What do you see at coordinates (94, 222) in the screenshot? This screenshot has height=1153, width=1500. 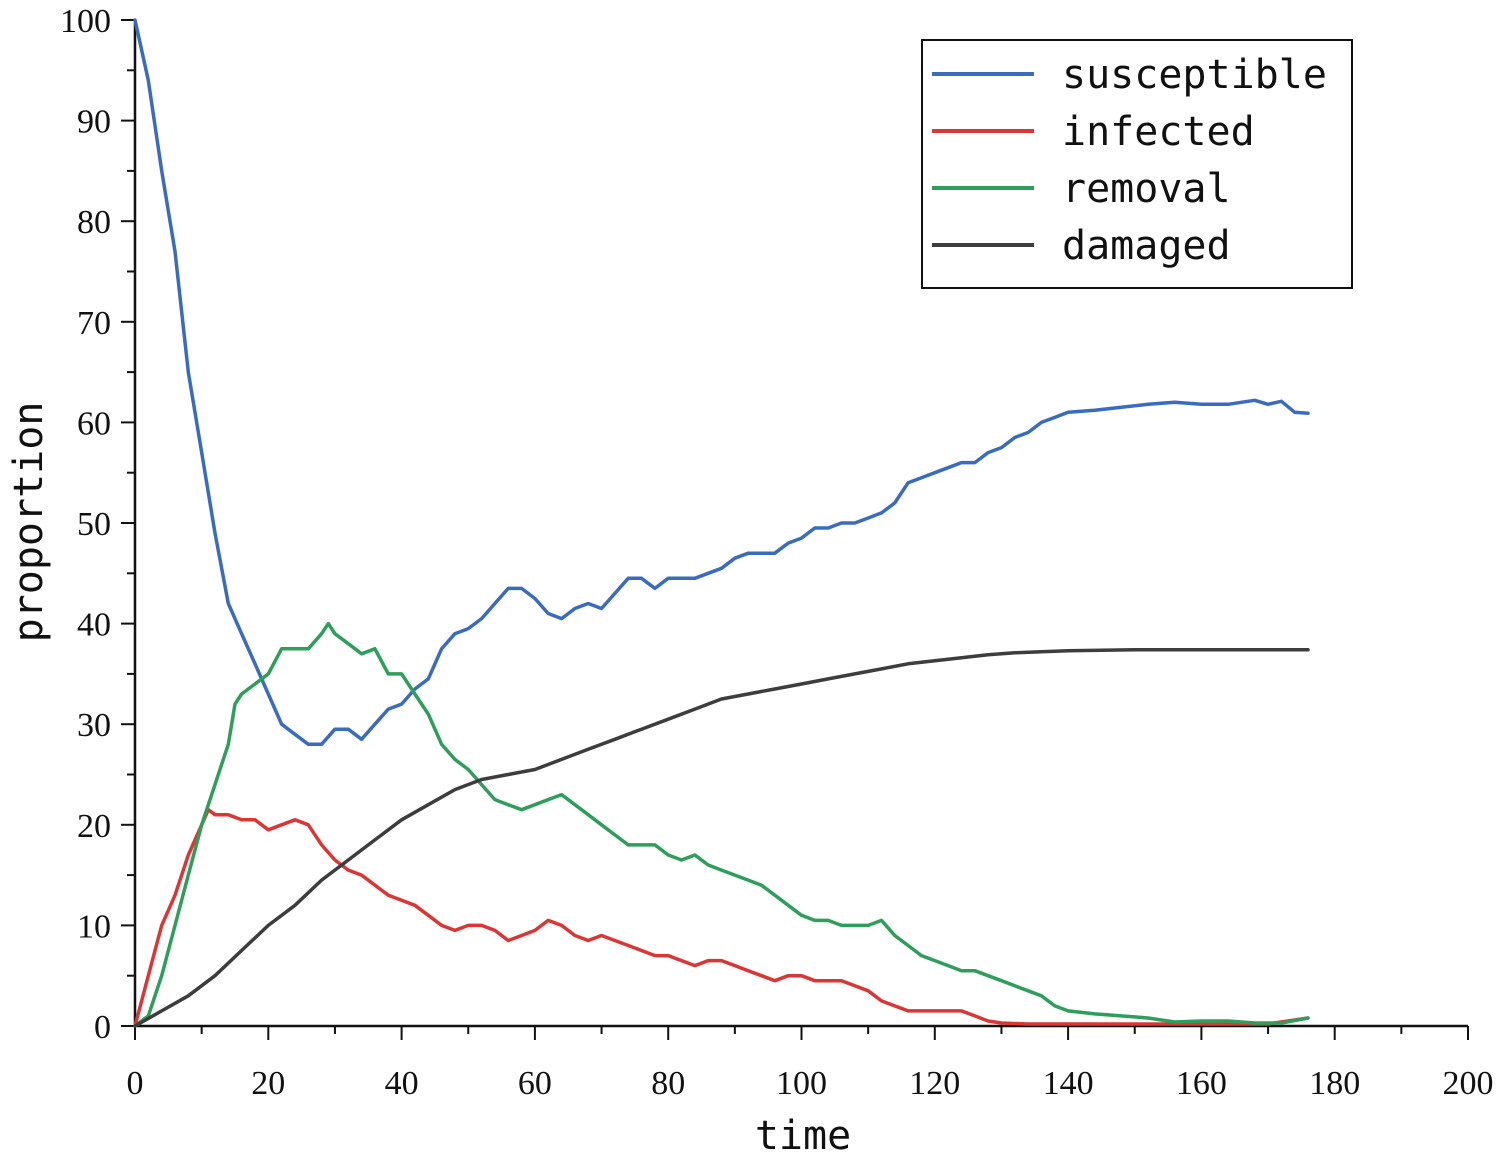 I see `y-tick-label: 80` at bounding box center [94, 222].